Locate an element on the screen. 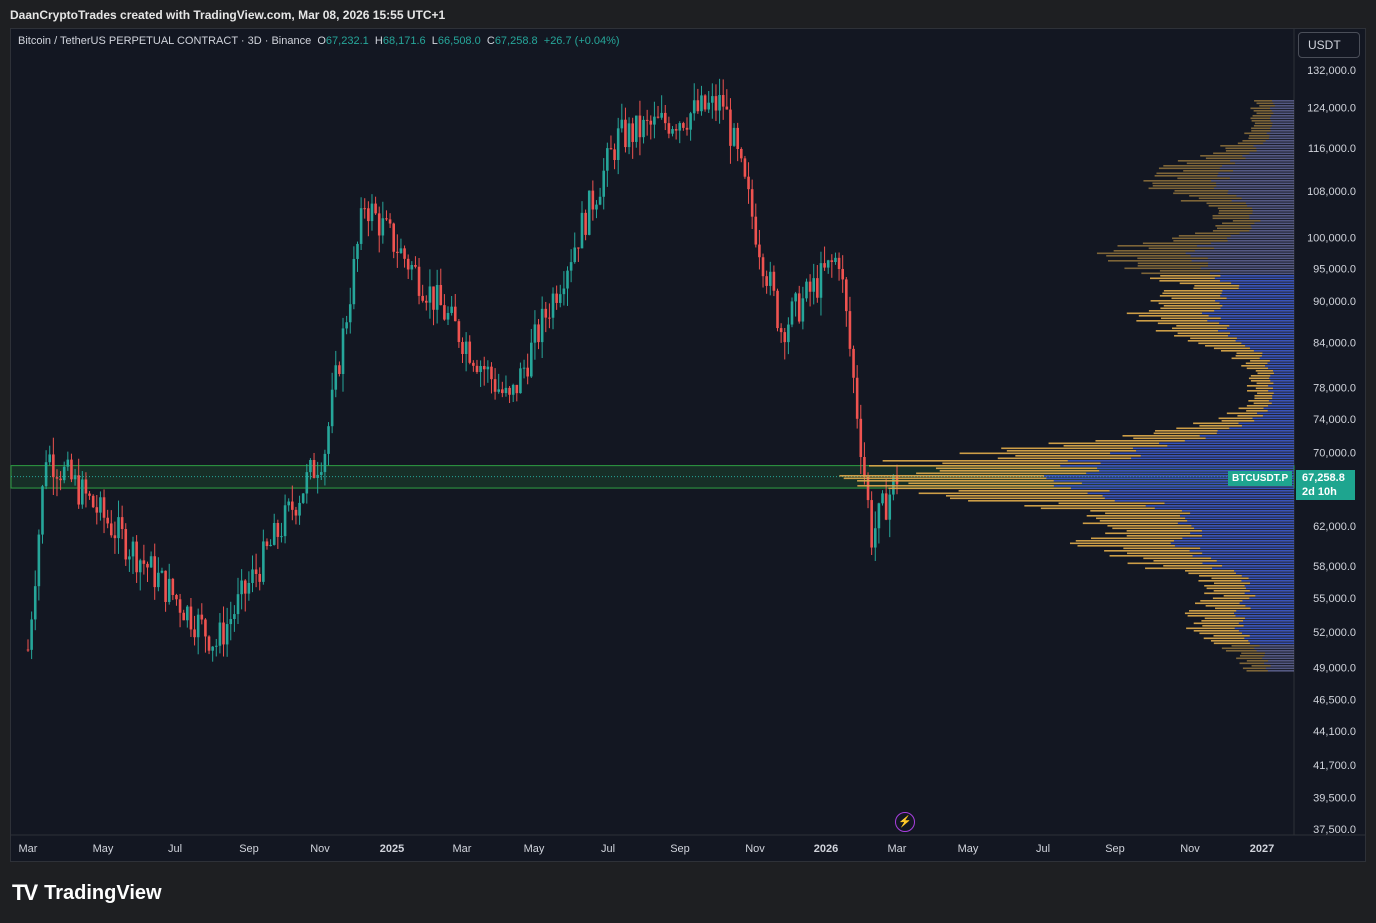 This screenshot has height=923, width=1376. price-tick-label: 124,000.0 is located at coordinates (1331, 109).